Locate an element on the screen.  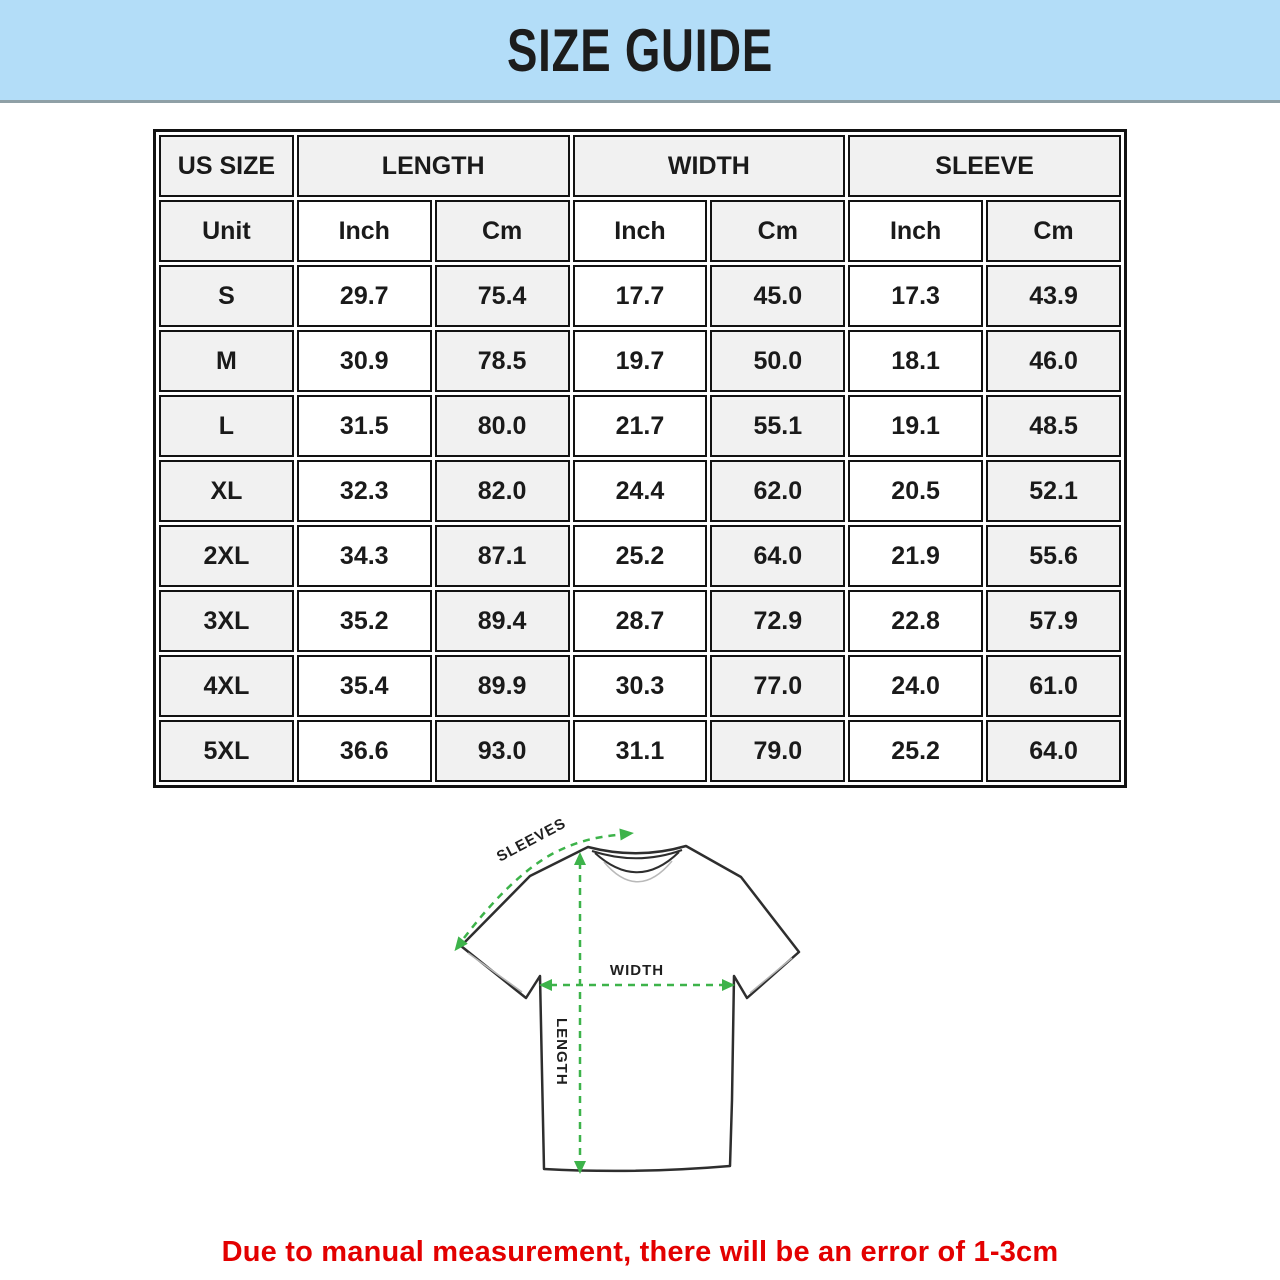
size-row-4xl: 4XL 35.4 89.9 30.3 77.0 24.0 61.0 is located at coordinates (640, 686).